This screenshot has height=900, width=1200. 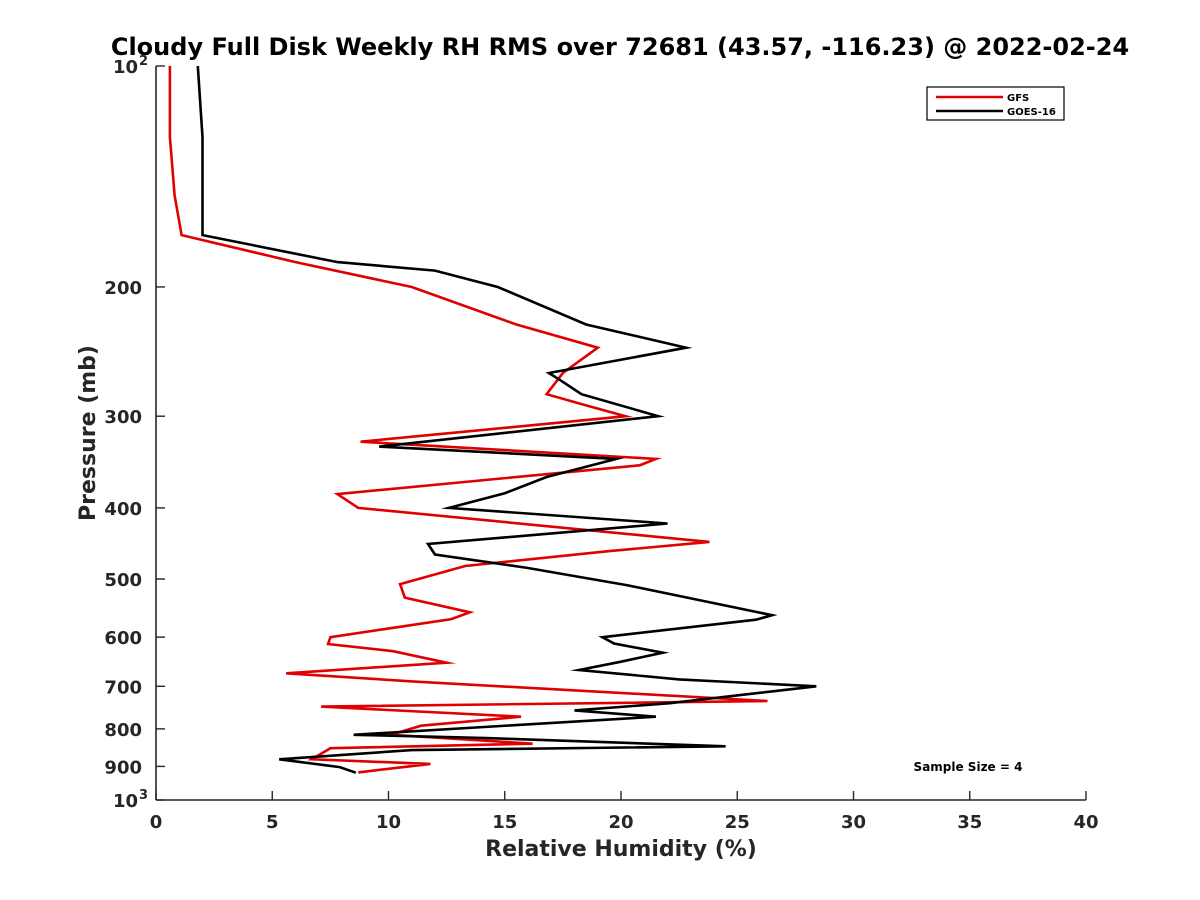 What do you see at coordinates (88, 433) in the screenshot?
I see `y-axis-label: Pressure (mb)` at bounding box center [88, 433].